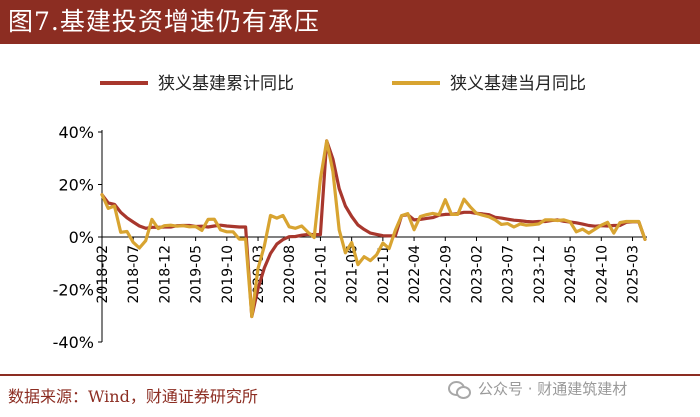 Image resolution: width=700 pixels, height=417 pixels. Describe the element at coordinates (415, 274) in the screenshot. I see `x-tick-label: 2022-04` at that location.